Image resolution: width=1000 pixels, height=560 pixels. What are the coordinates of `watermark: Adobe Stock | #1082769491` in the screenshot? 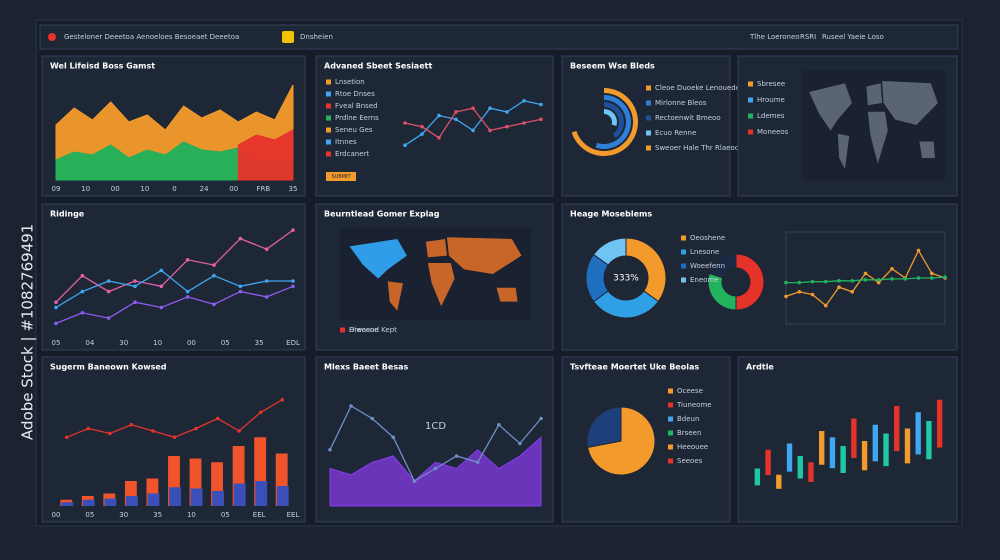 It's located at (28, 332).